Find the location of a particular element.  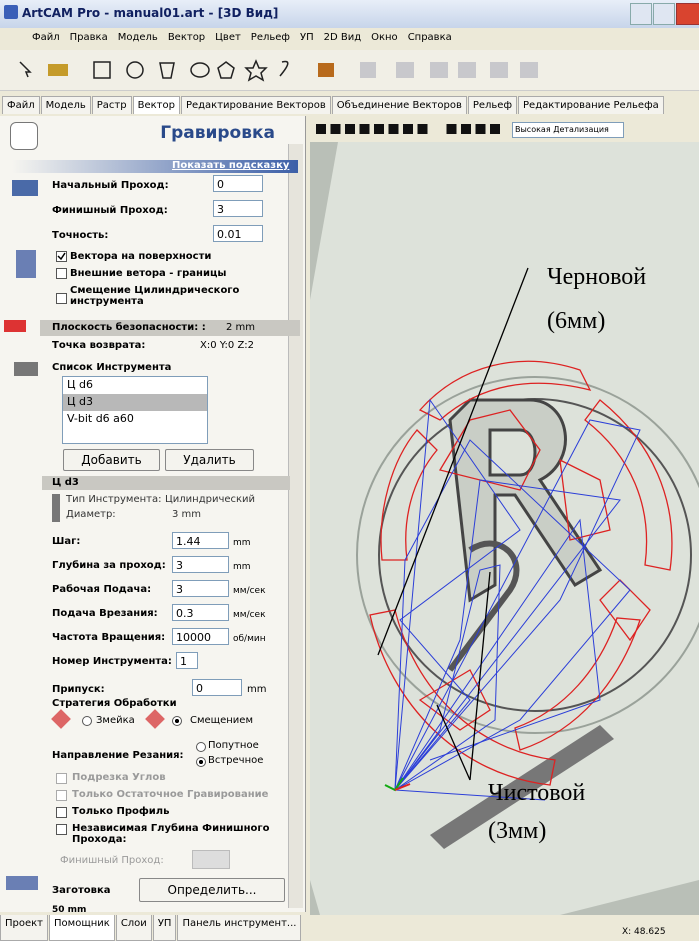

field-input: 0.01 is located at coordinates (238, 233).